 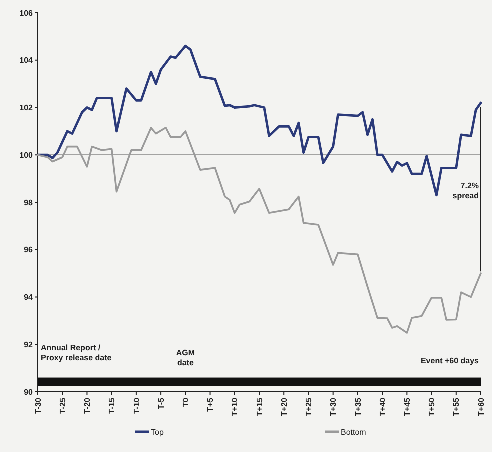 What do you see at coordinates (63, 405) in the screenshot?
I see `x-tick-label: T-25` at bounding box center [63, 405].